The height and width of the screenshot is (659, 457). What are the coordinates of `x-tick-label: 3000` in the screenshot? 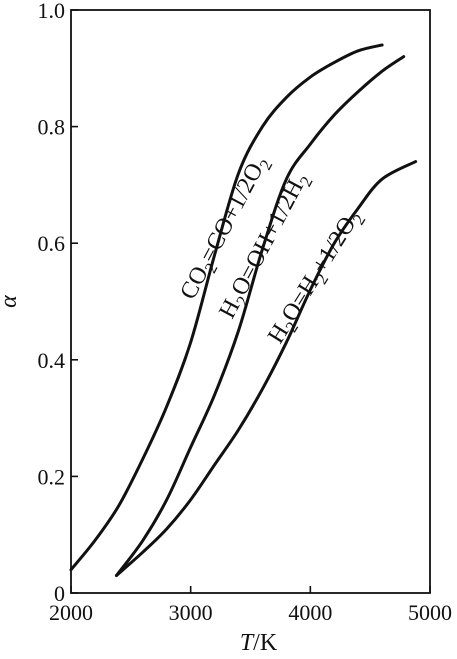 It's located at (191, 612).